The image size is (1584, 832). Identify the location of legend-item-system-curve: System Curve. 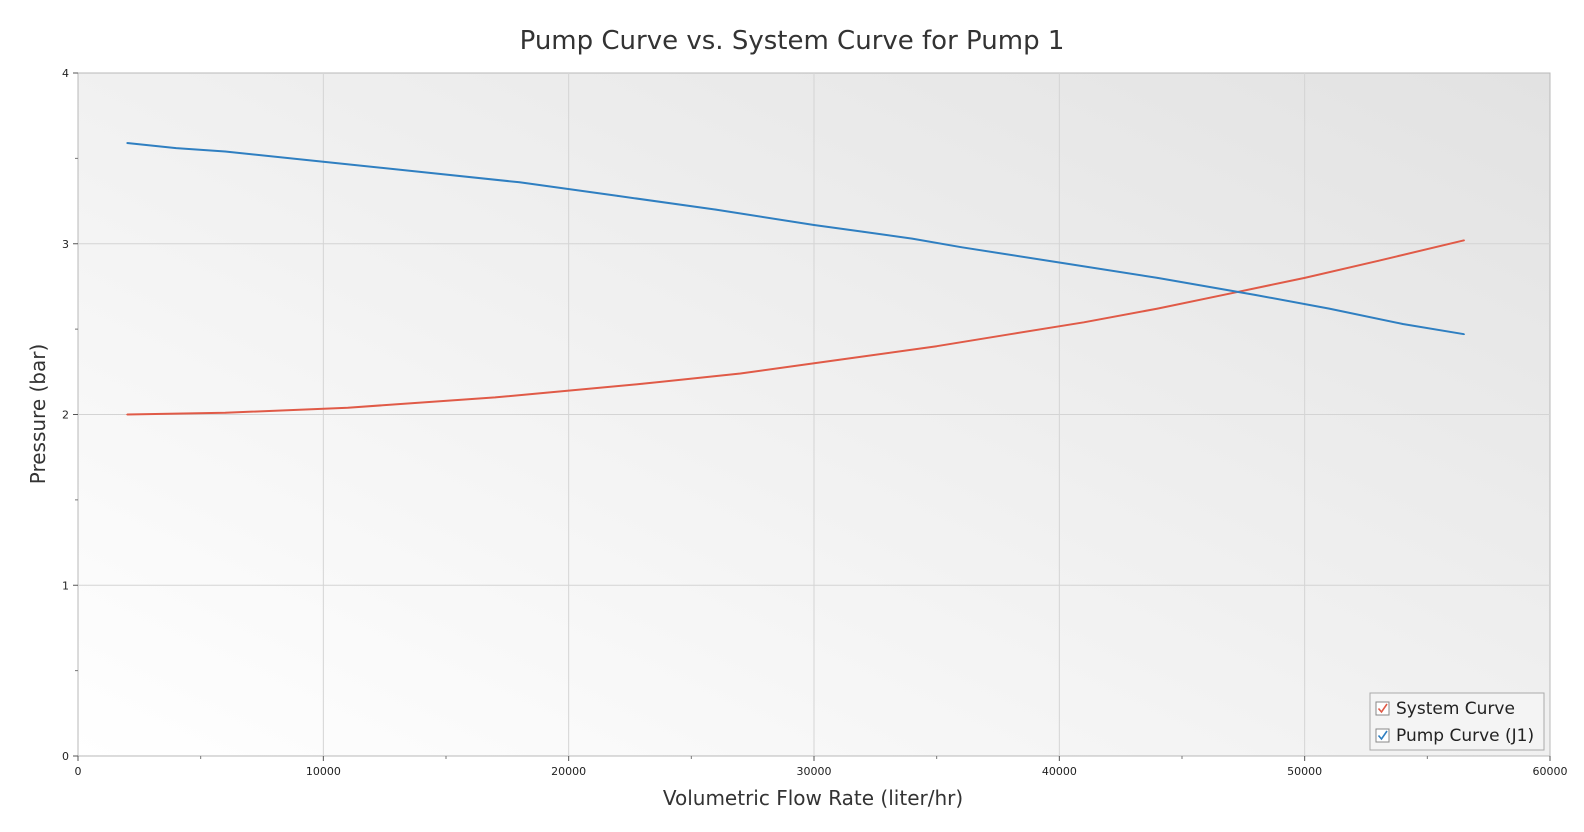
(1445, 709).